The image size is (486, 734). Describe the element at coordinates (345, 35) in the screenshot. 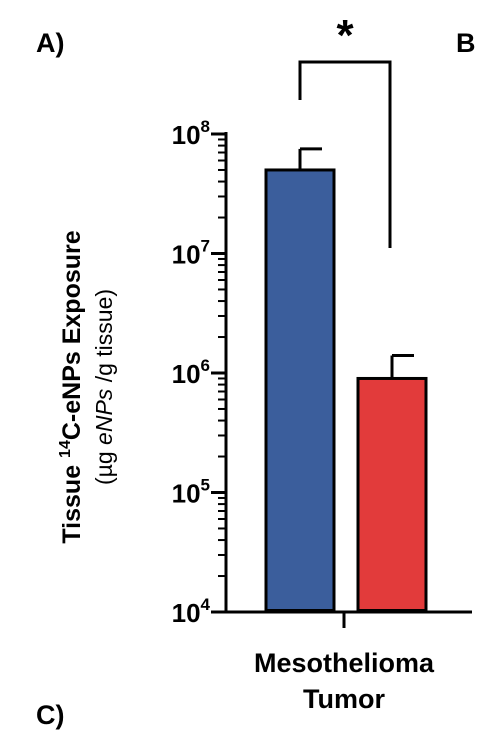

I see `significance-star: *` at that location.